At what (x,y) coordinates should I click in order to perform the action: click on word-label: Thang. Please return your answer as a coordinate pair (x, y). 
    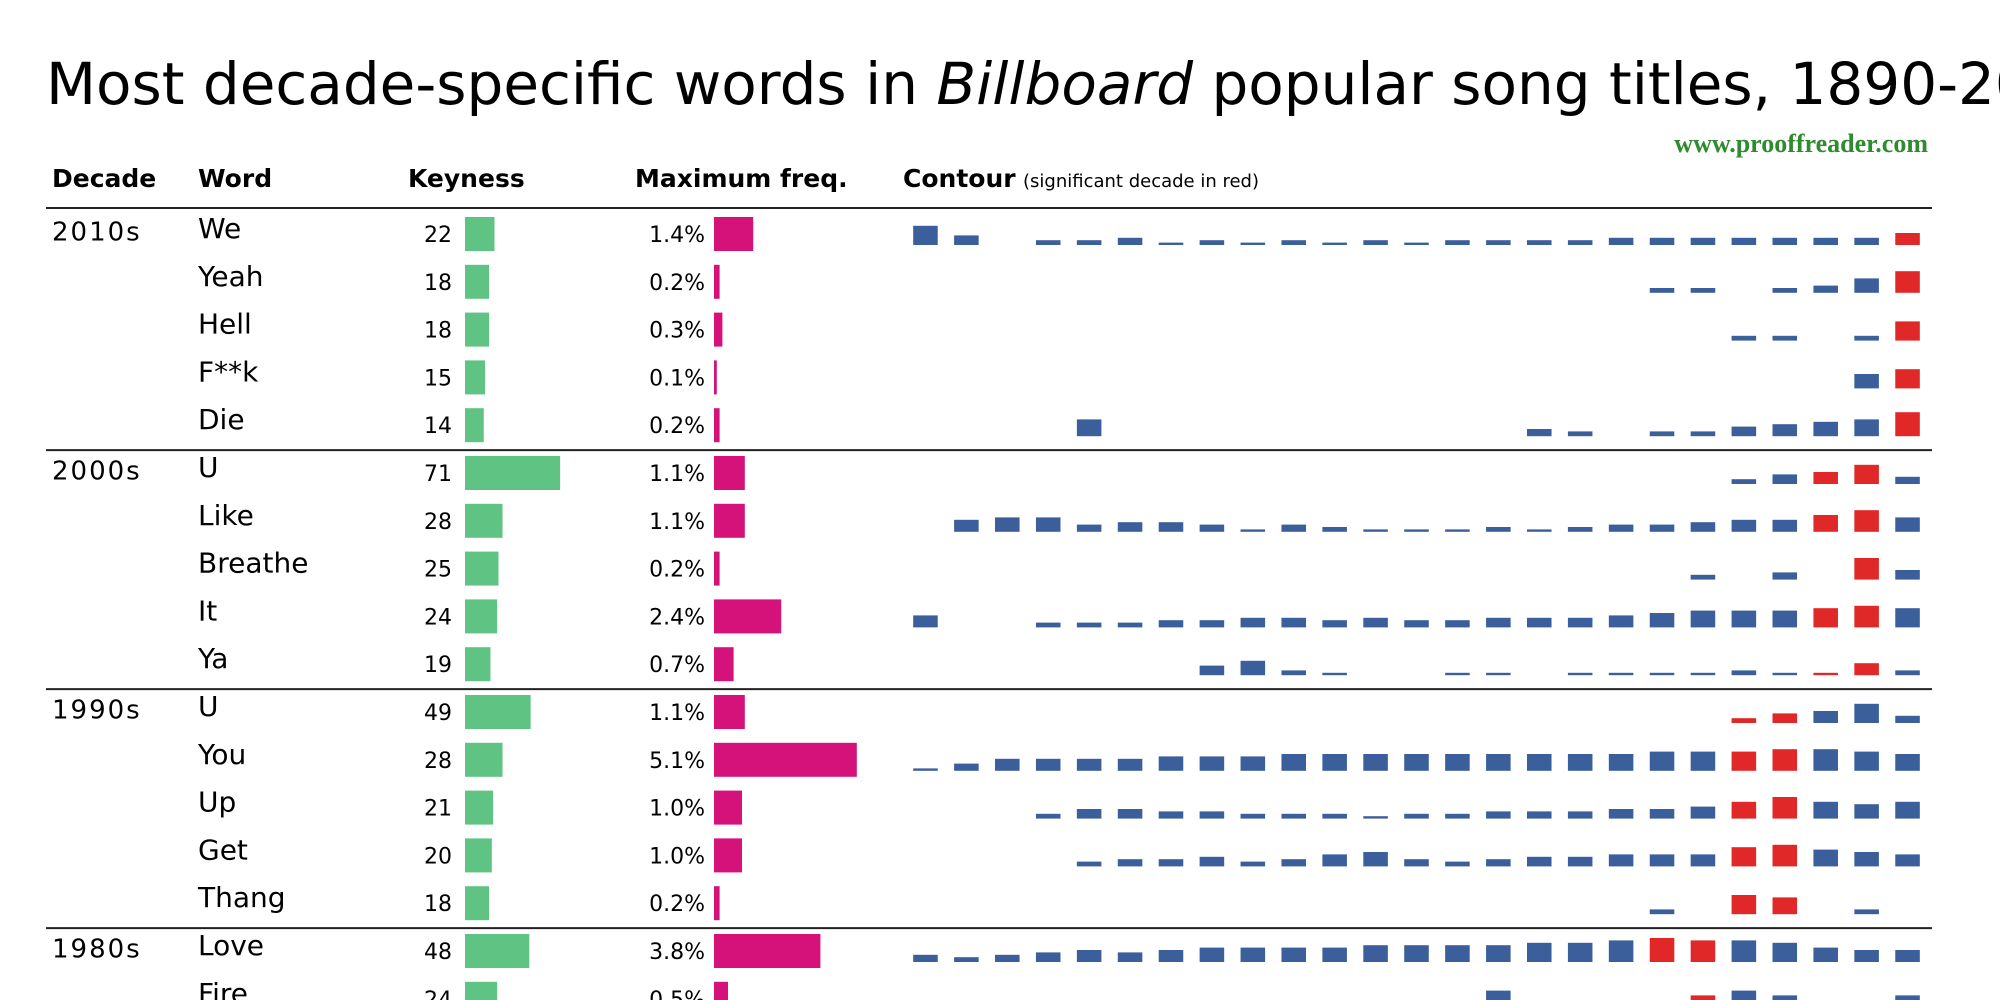
    Looking at the image, I should click on (241, 897).